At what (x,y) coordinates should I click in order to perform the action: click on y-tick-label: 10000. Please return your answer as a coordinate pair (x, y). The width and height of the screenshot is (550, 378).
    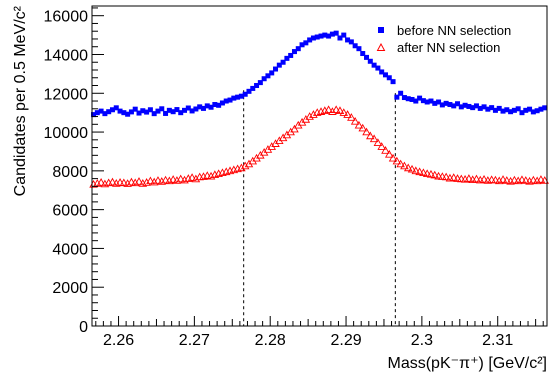
    Looking at the image, I should click on (66, 133).